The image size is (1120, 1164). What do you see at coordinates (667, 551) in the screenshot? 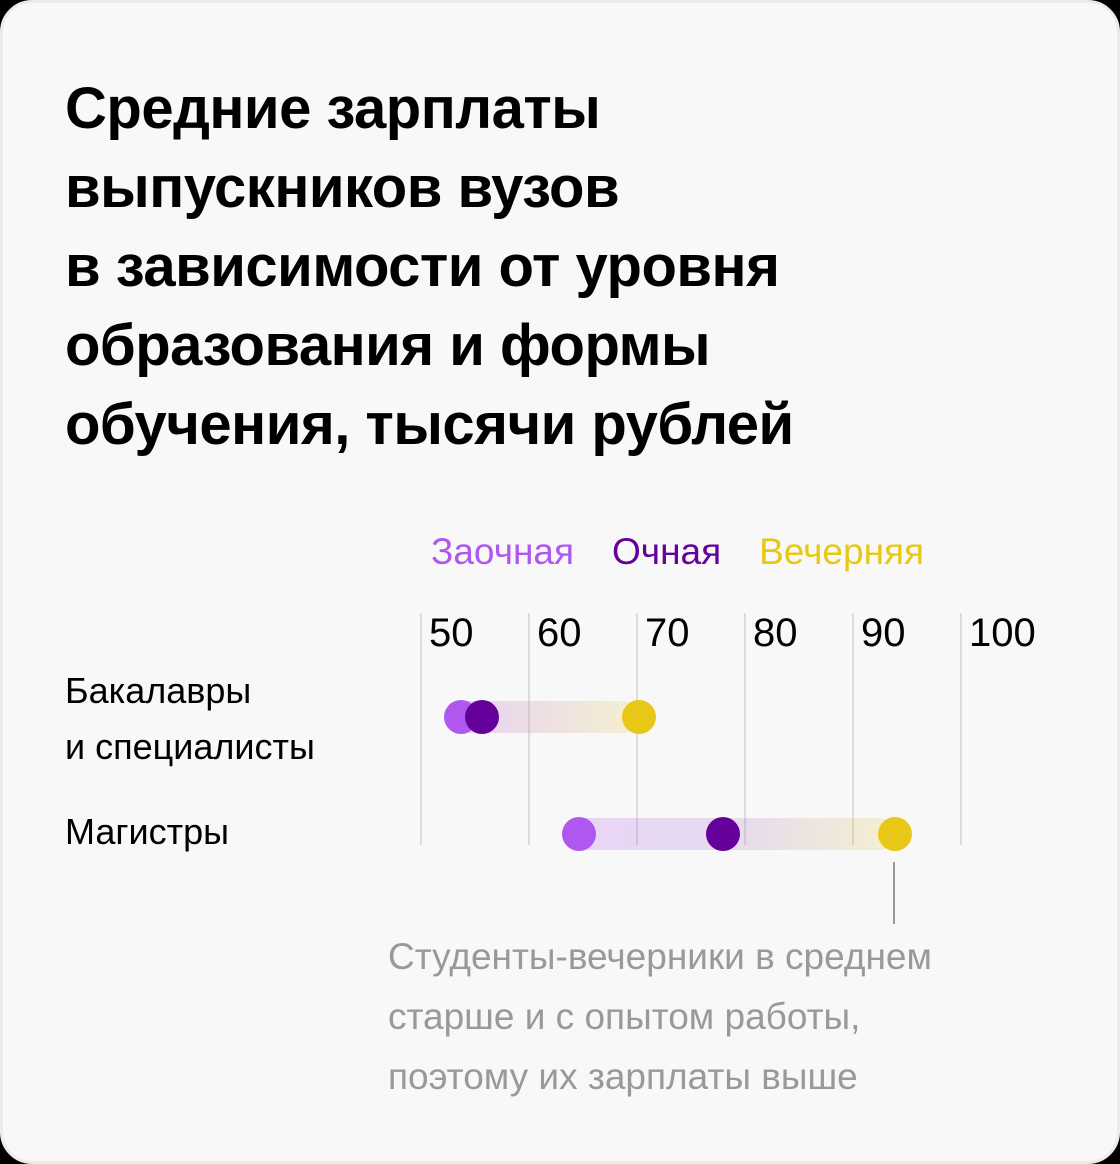
I see `legend-item-ochnaya: Очная` at bounding box center [667, 551].